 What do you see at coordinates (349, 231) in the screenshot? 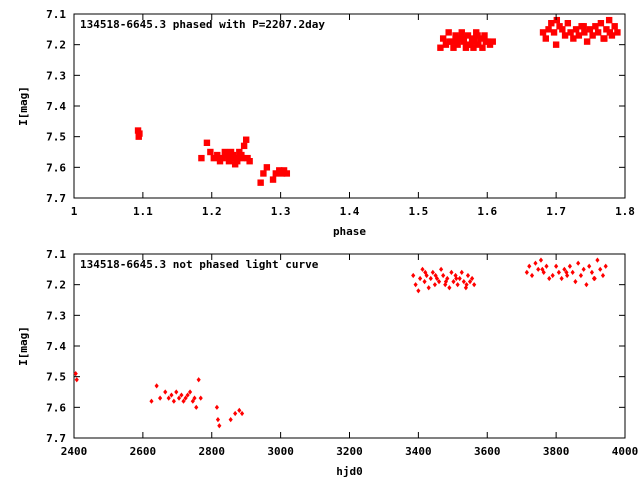
I see `x-axis-label: phase` at bounding box center [349, 231].